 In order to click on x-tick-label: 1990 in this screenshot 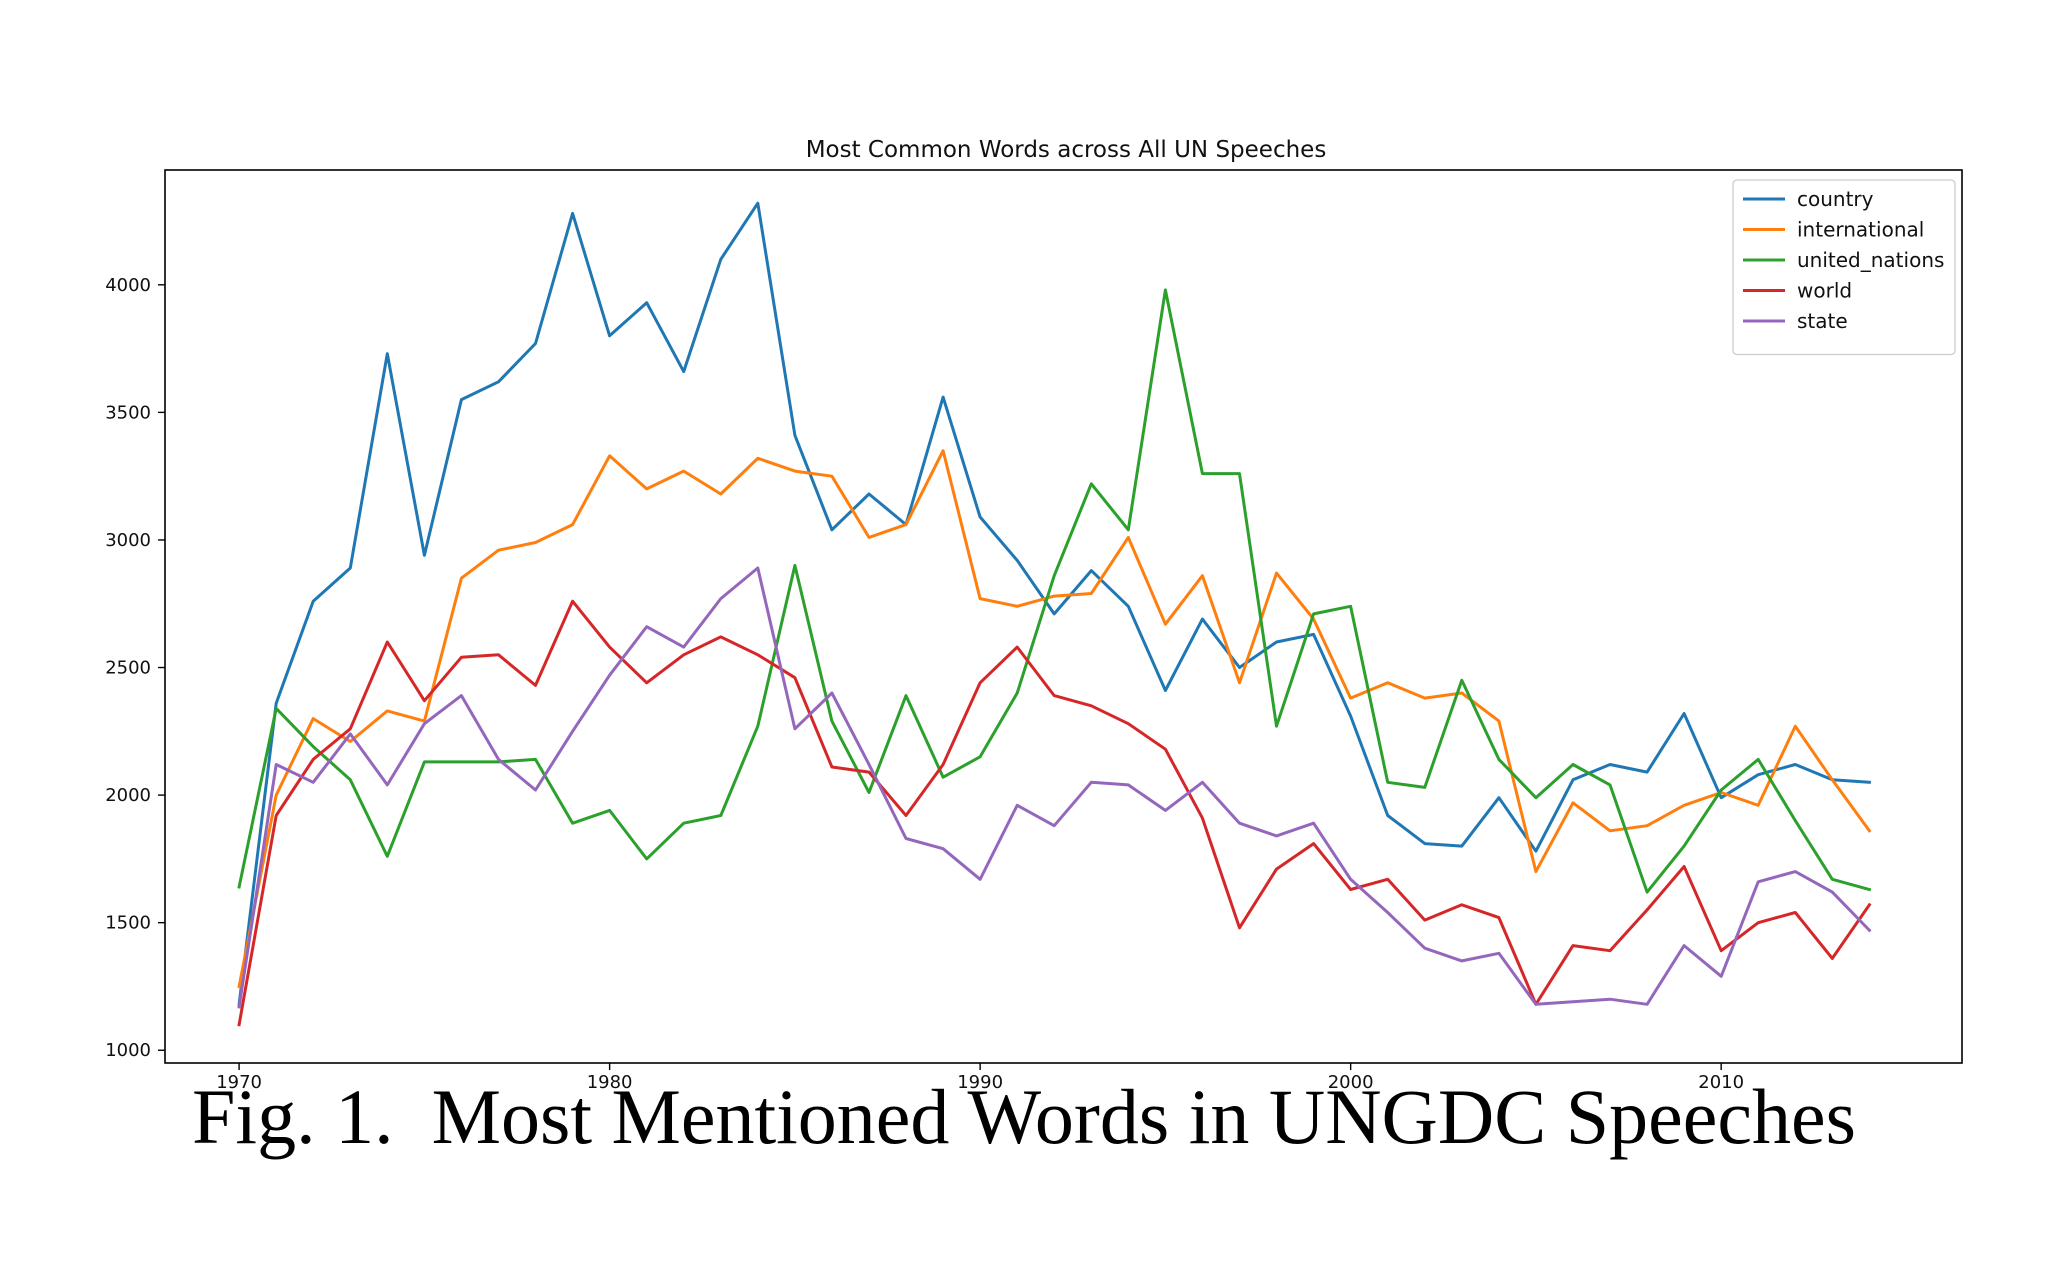, I will do `click(980, 1082)`.